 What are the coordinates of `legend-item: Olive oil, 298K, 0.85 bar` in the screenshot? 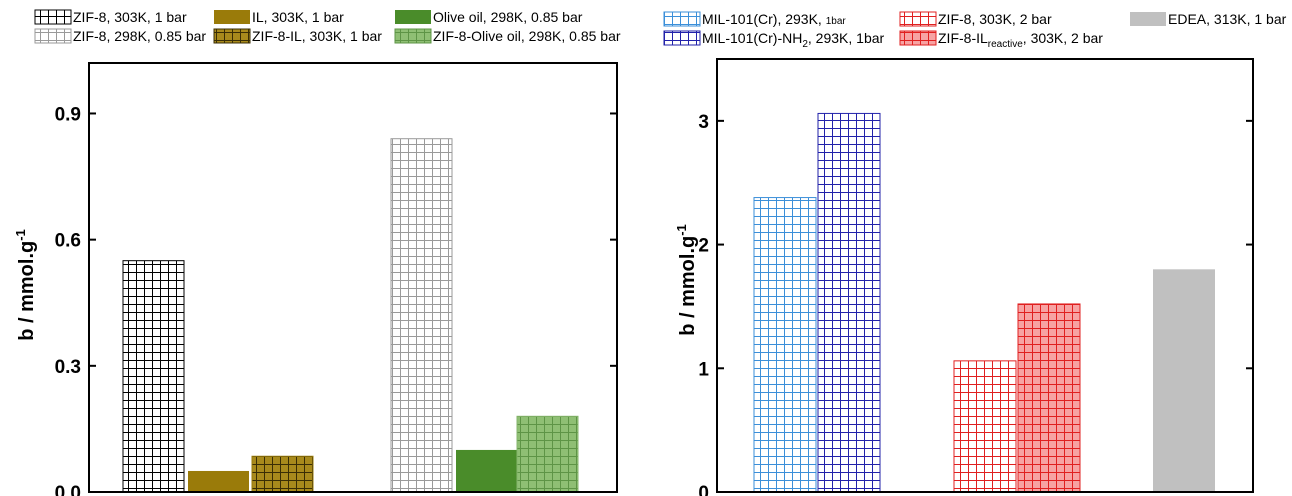 It's located at (489, 17).